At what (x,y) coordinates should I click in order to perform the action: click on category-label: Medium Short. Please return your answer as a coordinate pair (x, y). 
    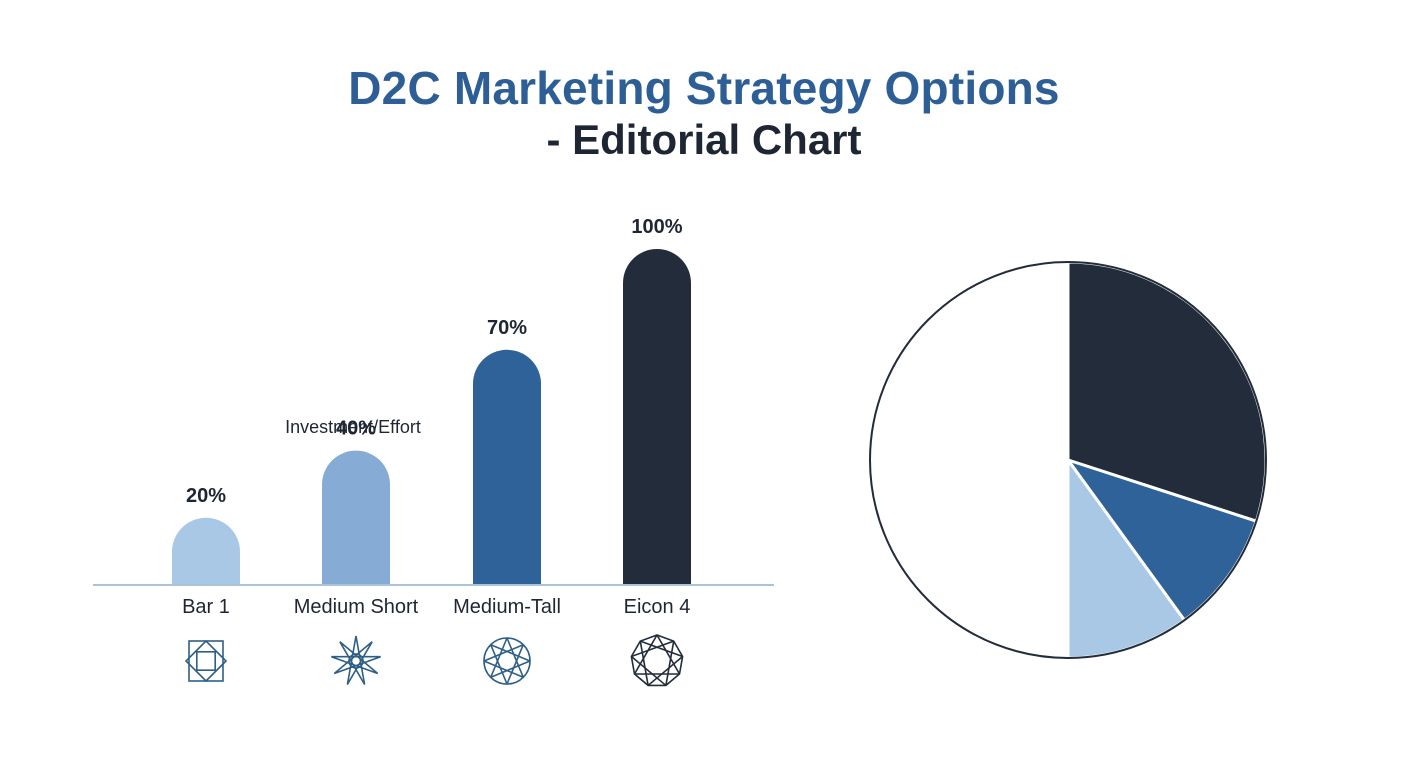
    Looking at the image, I should click on (356, 607).